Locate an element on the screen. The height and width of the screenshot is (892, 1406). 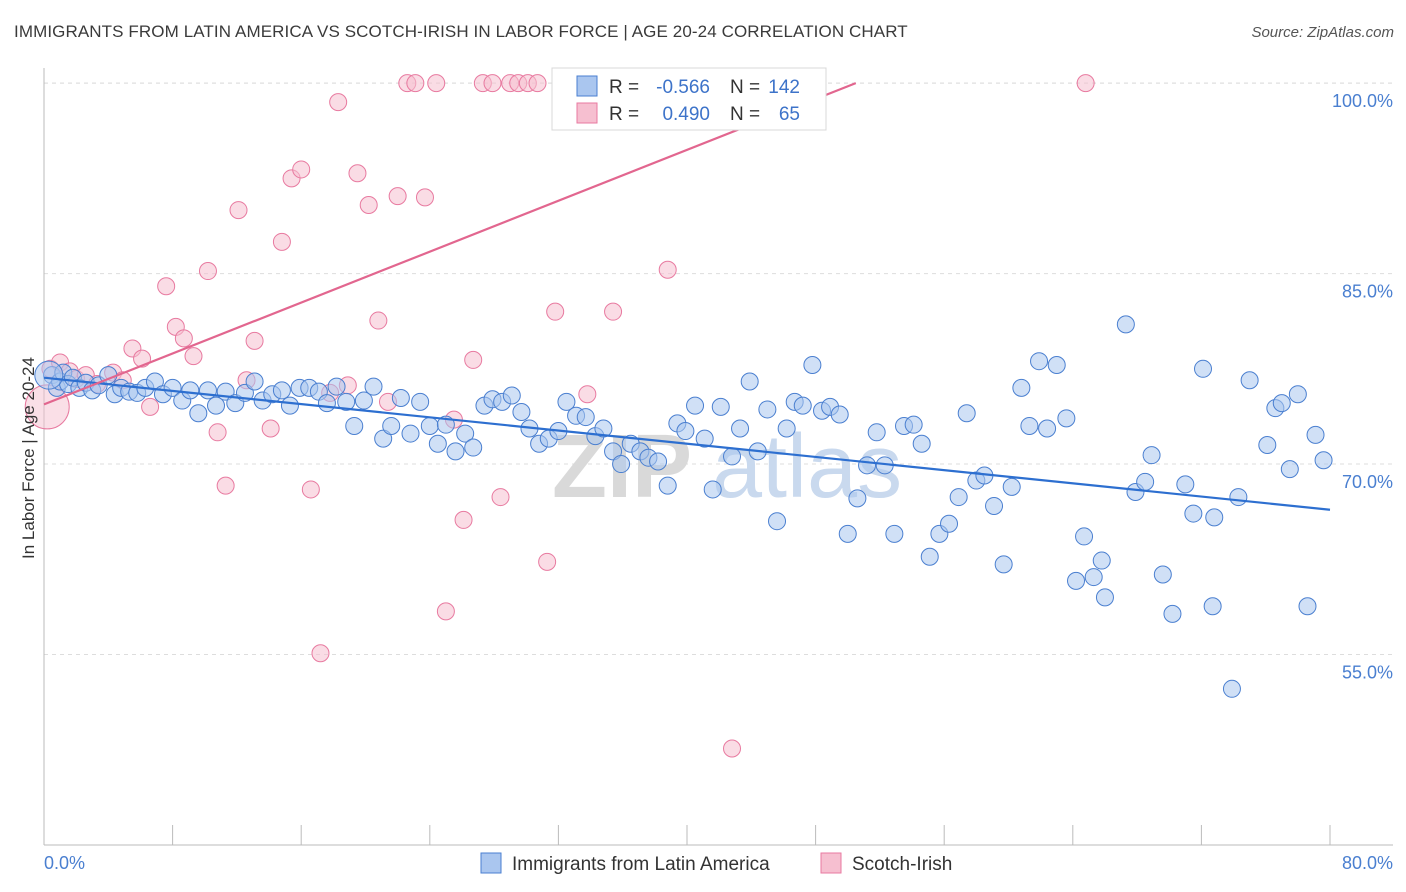
legend-label-latin-america: Immigrants from Latin America is located at coordinates (641, 864).